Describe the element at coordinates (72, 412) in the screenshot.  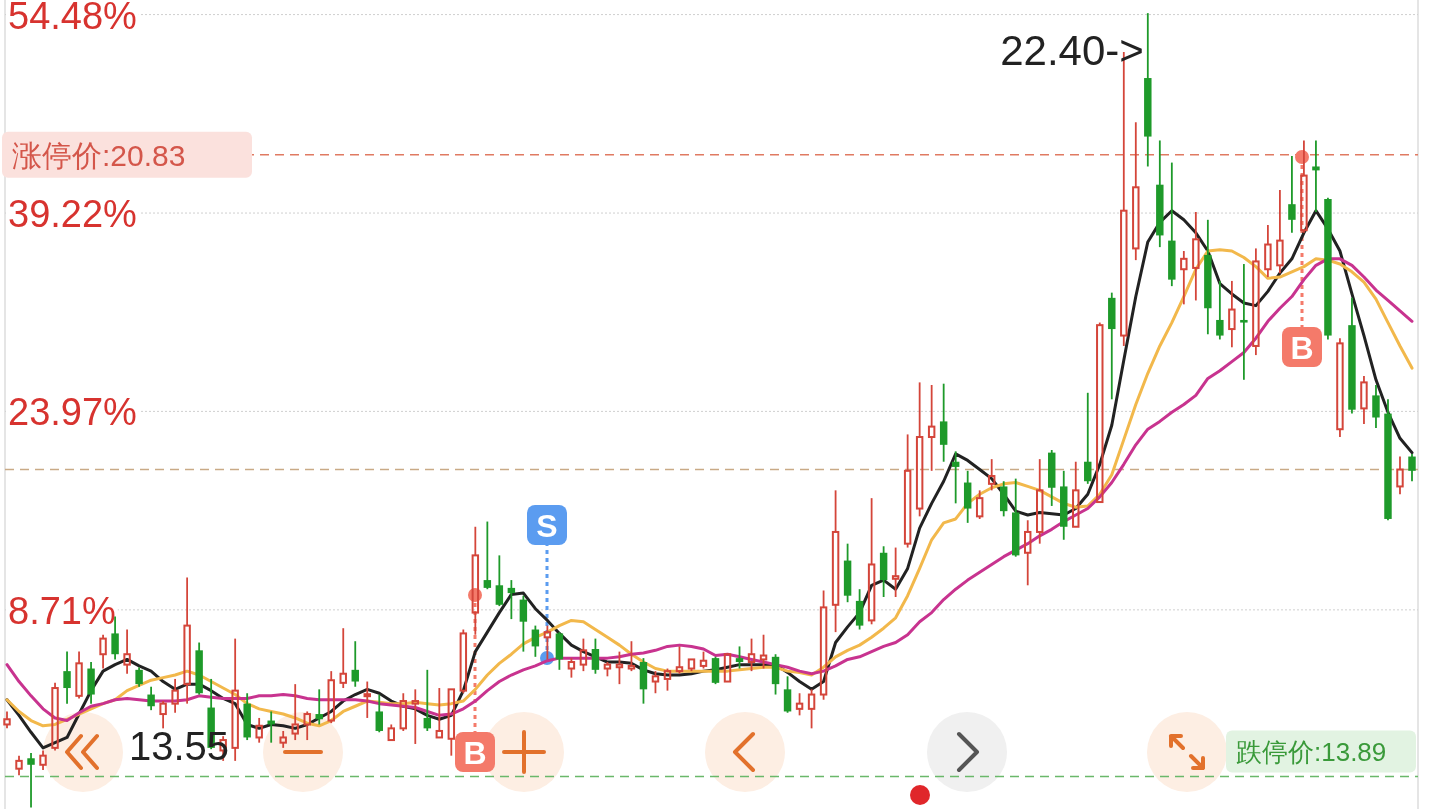
I see `y-tick-label: 23.97%` at that location.